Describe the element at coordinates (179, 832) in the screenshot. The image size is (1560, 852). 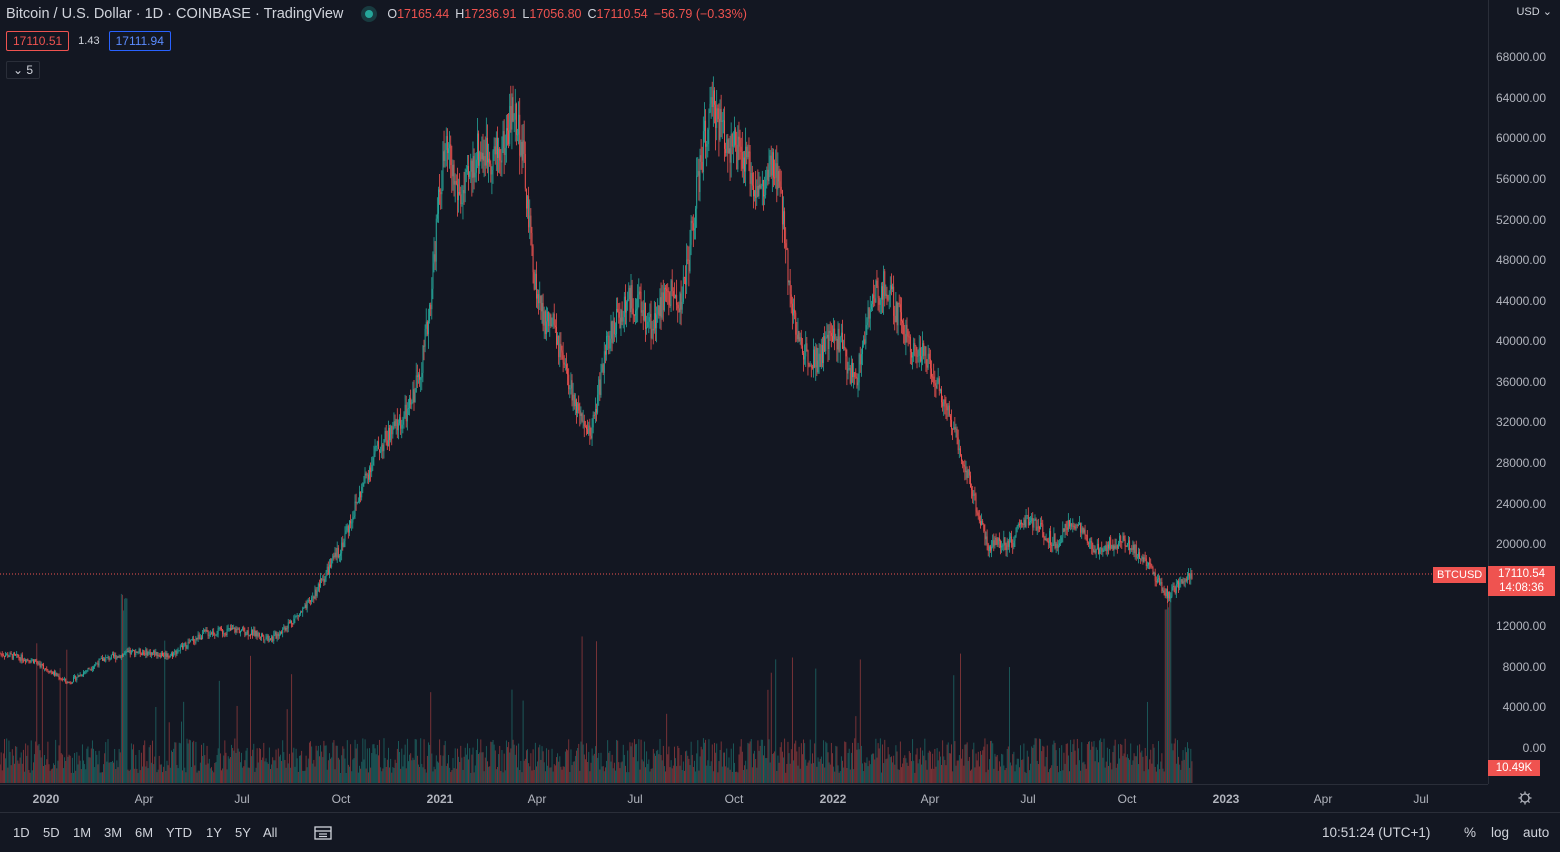
I see `range-button-ytd: YTD` at that location.